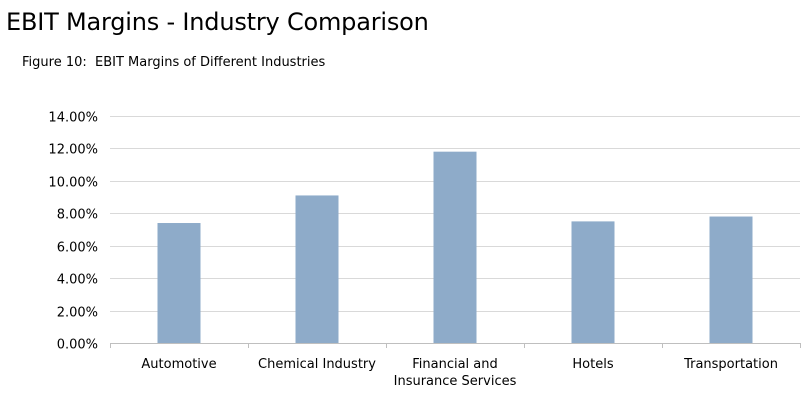  I want to click on x-tick-label: Transportation, so click(730, 364).